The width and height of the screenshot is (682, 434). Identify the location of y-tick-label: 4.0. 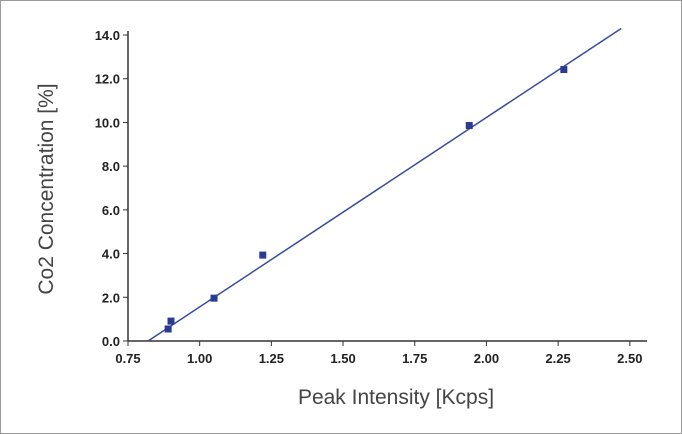
(111, 254).